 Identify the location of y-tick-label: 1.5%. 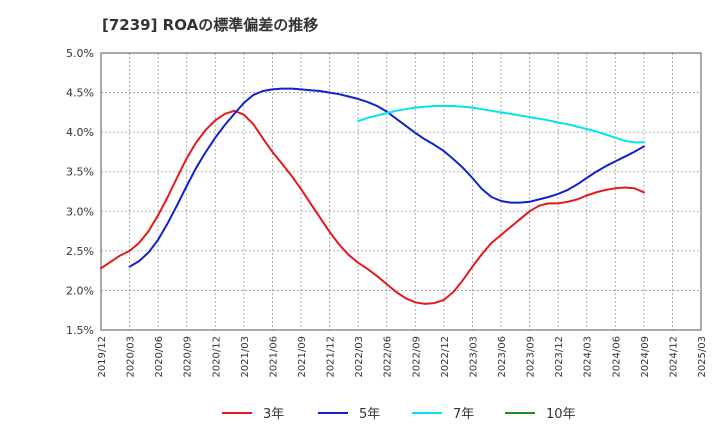
(80, 330).